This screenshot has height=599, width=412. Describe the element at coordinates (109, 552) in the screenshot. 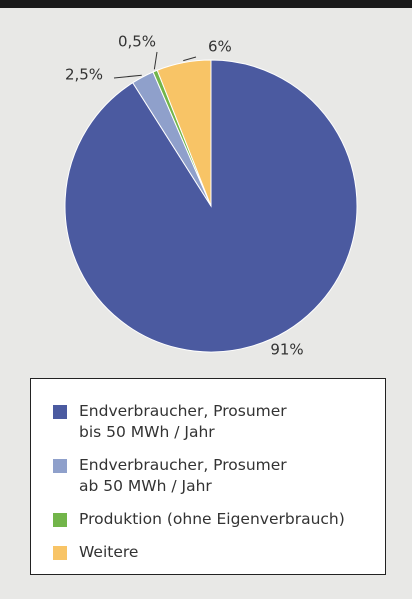

I see `legend-label: Weitere` at that location.